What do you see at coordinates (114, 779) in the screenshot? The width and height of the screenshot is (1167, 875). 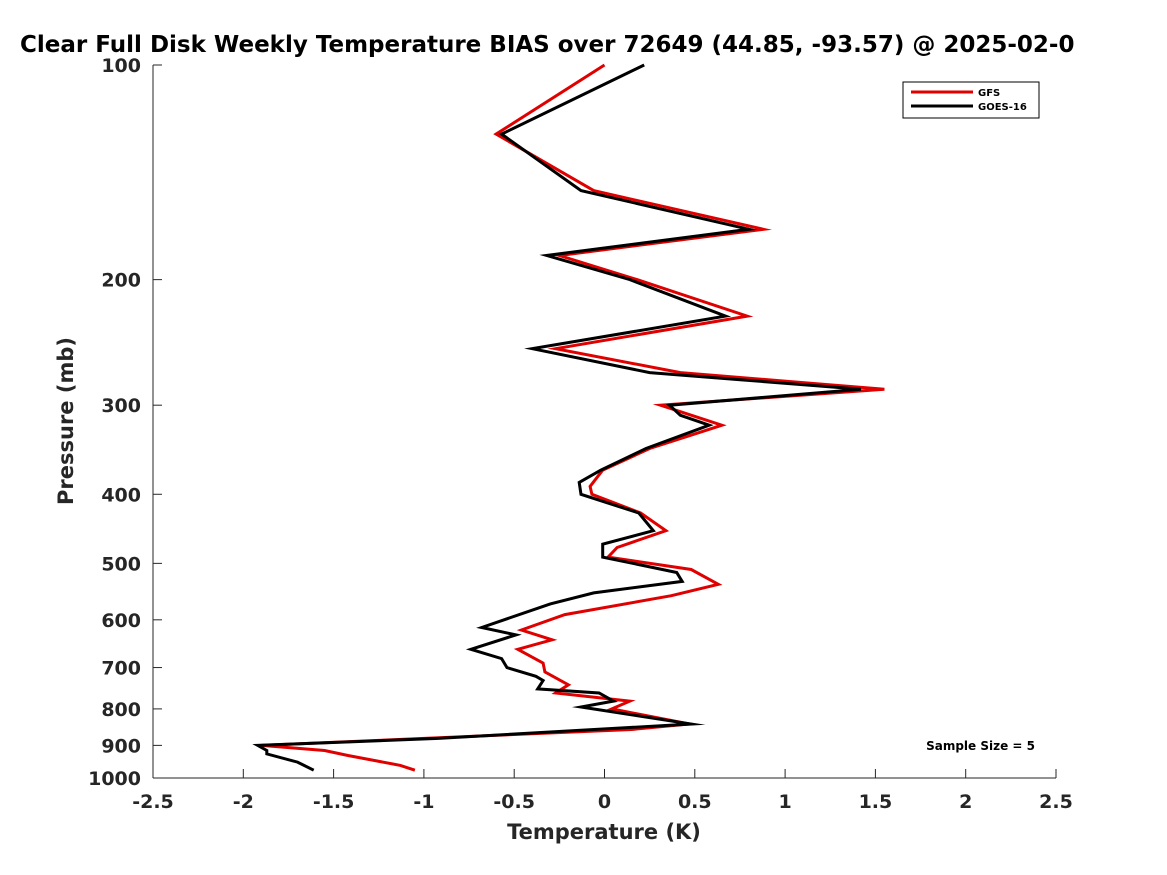 I see `y-tick-label: 1000` at bounding box center [114, 779].